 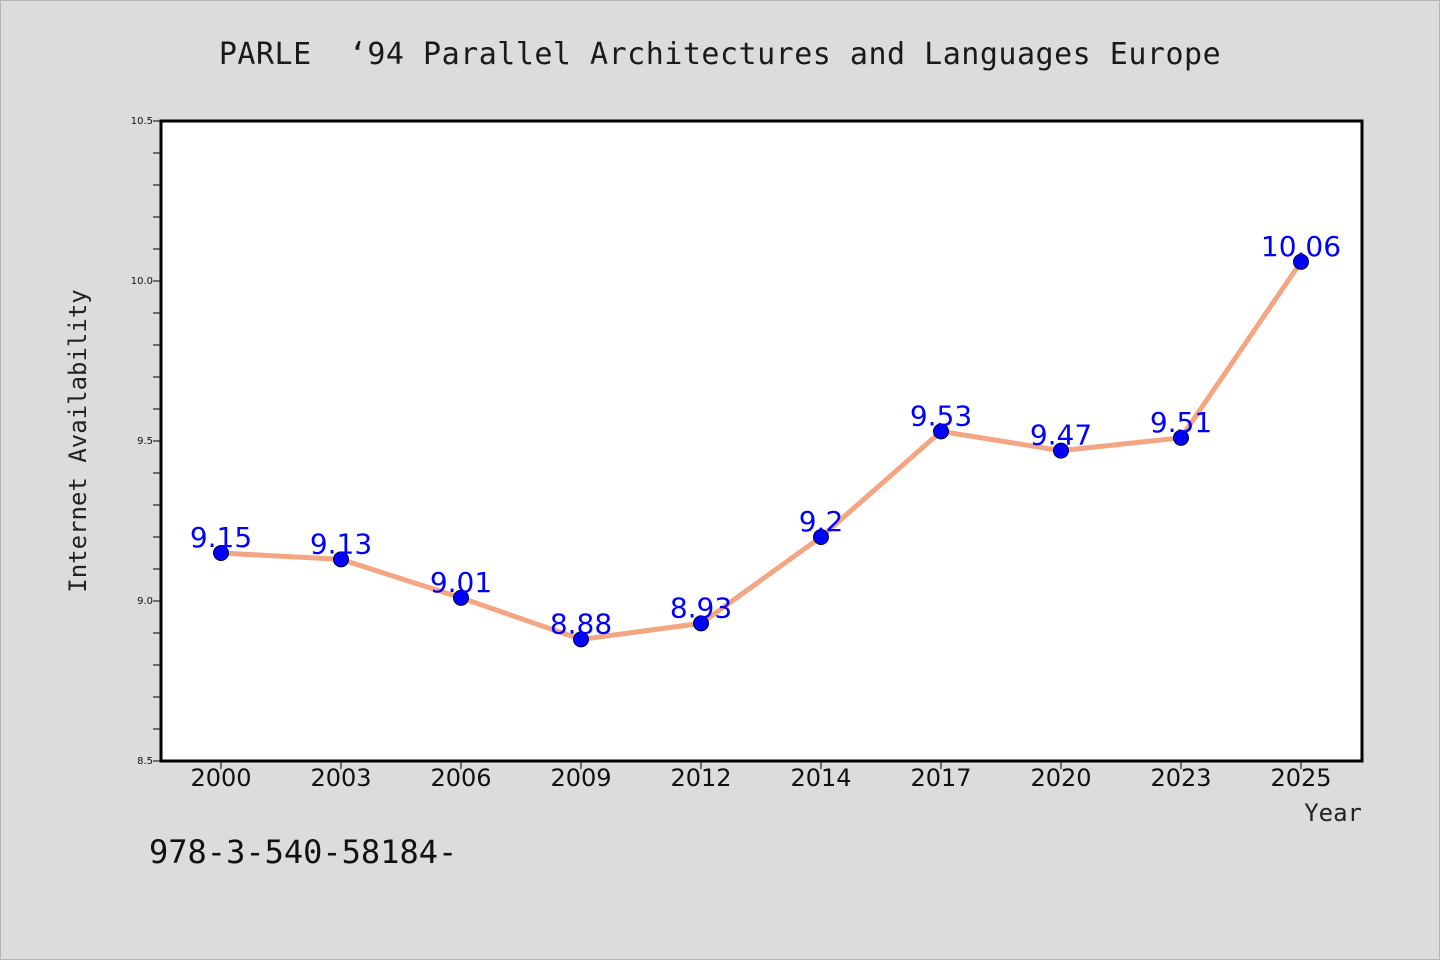 I want to click on data-label: 8.93, so click(x=701, y=607).